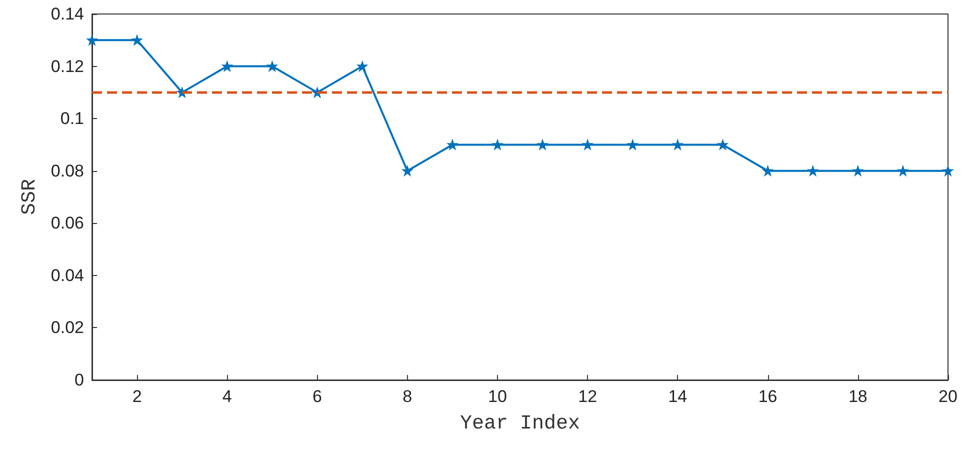 Image resolution: width=964 pixels, height=455 pixels. I want to click on y-axis-title: SSR, so click(30, 197).